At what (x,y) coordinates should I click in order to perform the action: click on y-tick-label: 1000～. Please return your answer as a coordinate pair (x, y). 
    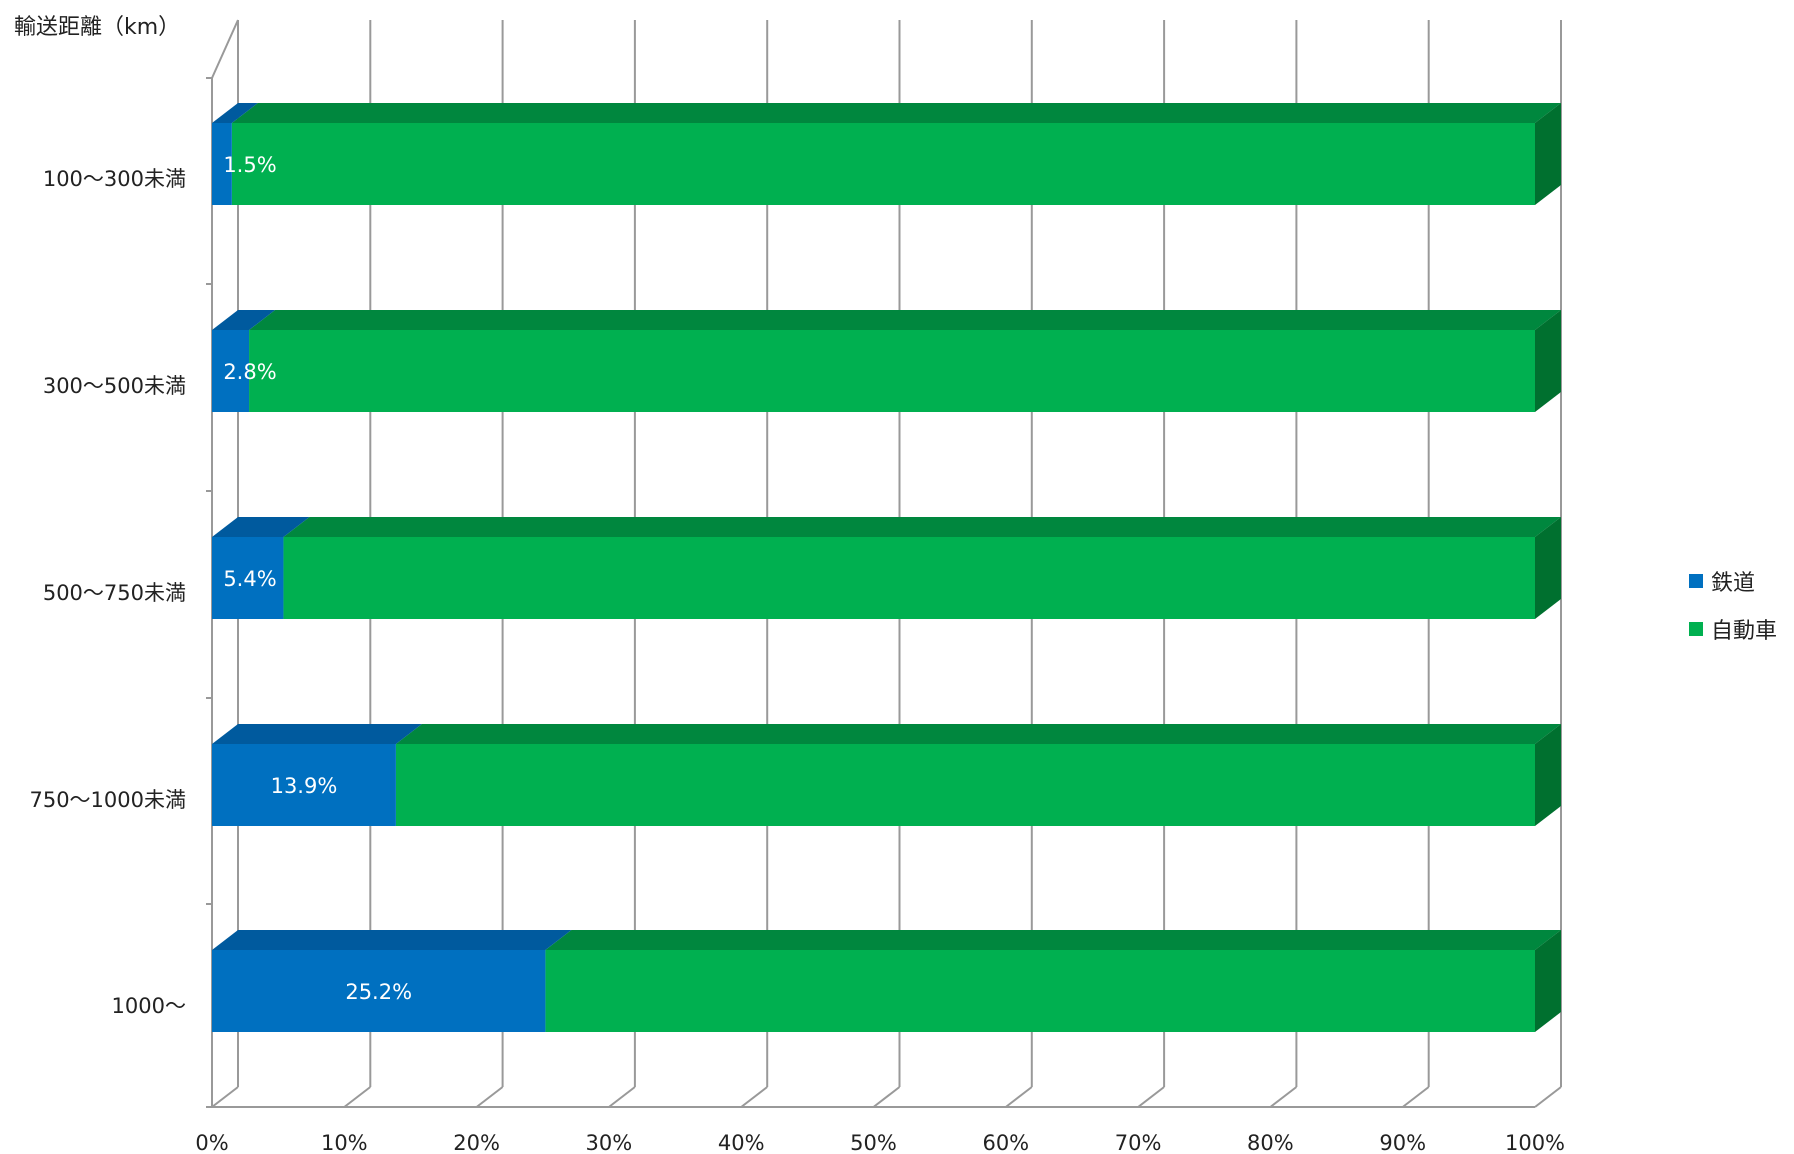
    Looking at the image, I should click on (149, 1006).